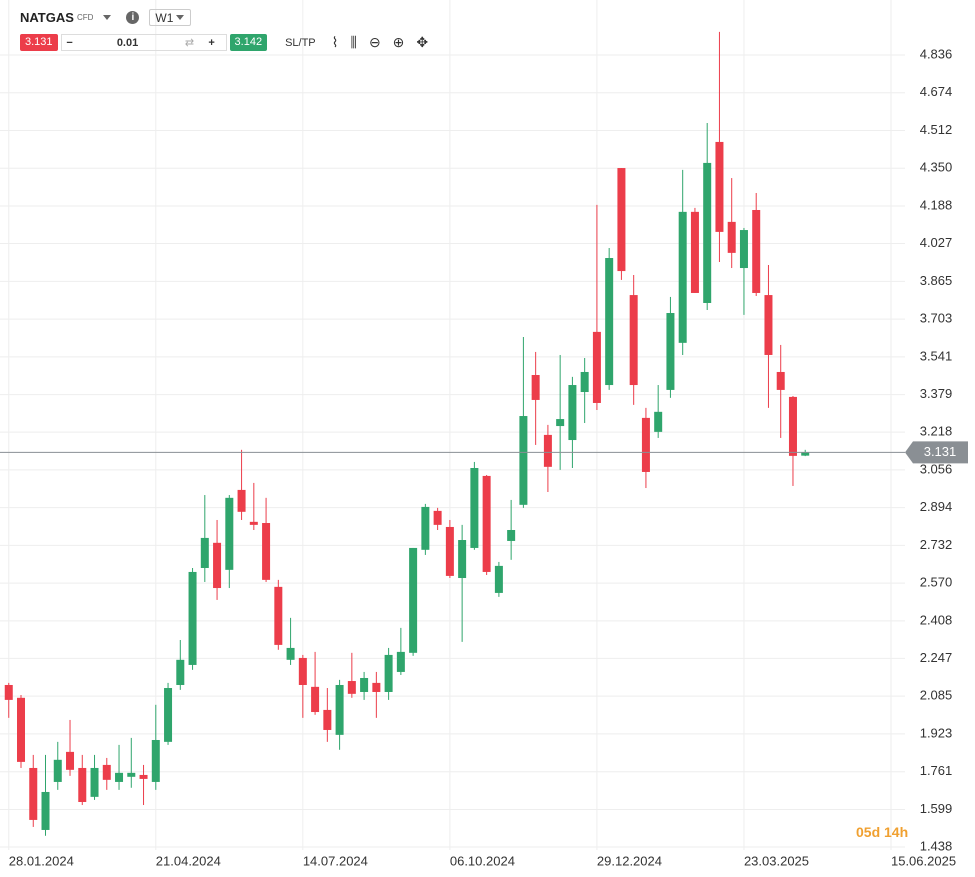 Image resolution: width=975 pixels, height=877 pixels. Describe the element at coordinates (882, 832) in the screenshot. I see `bar-countdown: 05d 14h` at that location.